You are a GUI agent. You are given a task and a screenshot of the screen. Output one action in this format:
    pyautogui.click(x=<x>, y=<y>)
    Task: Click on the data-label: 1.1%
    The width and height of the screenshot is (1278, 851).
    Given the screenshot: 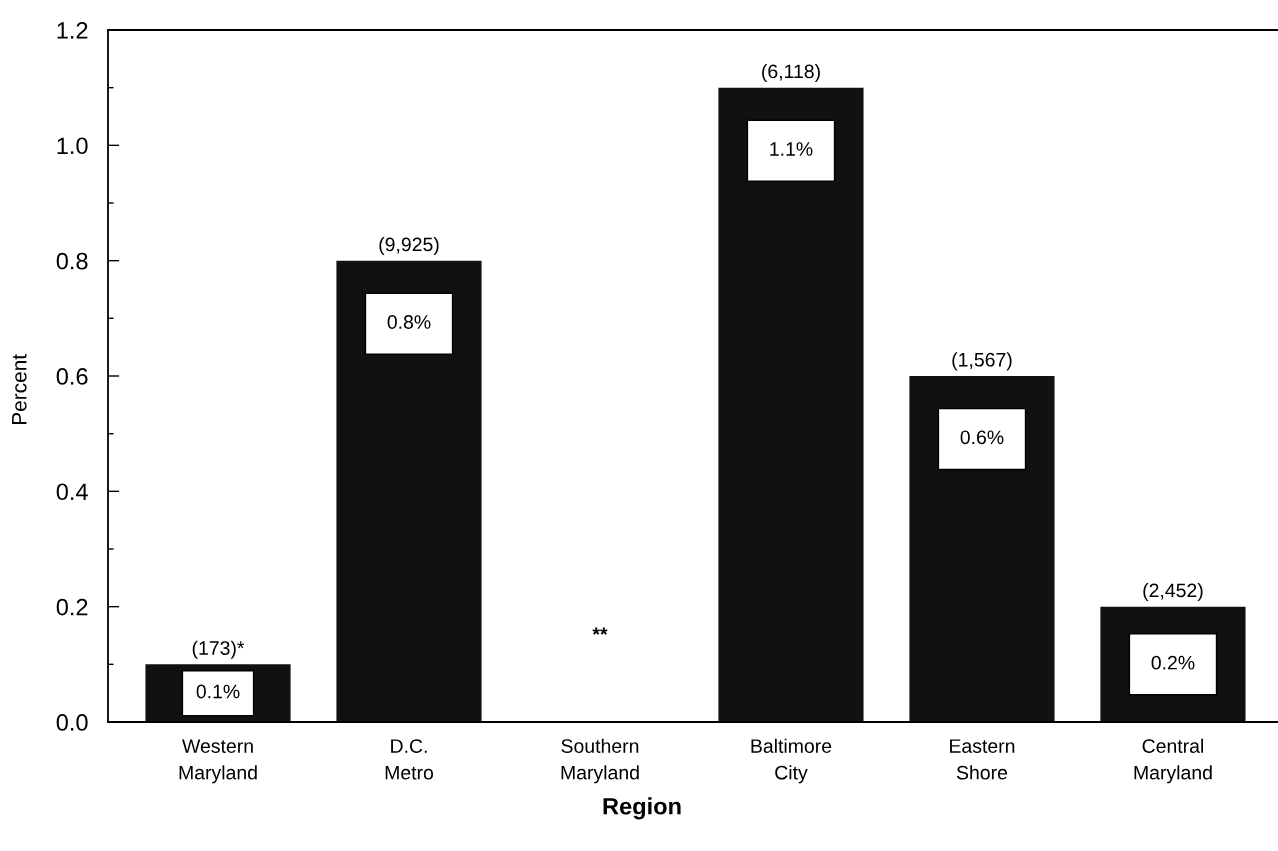 What is the action you would take?
    pyautogui.click(x=791, y=149)
    